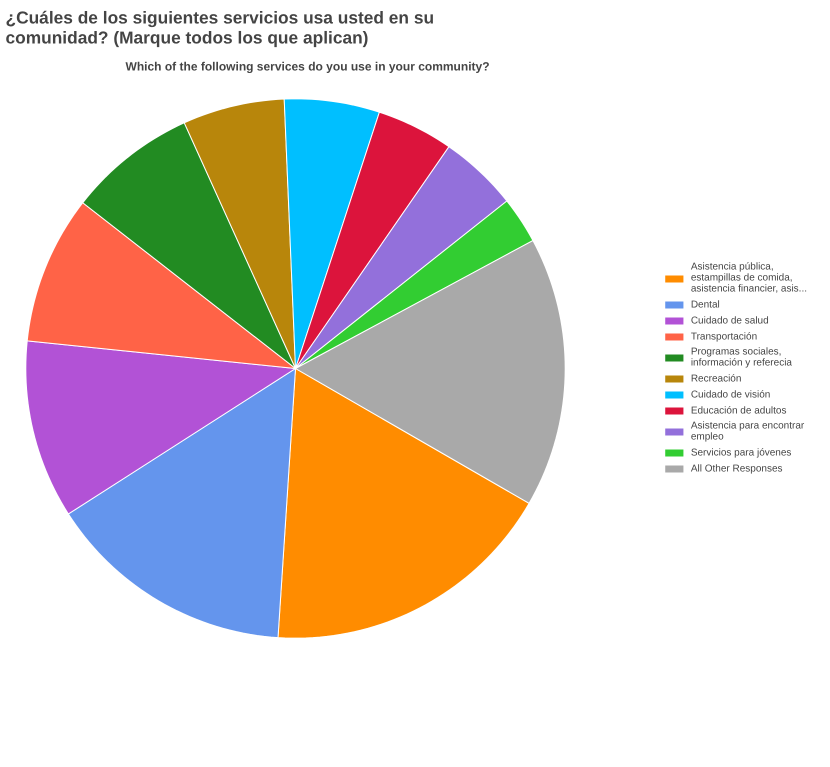 The height and width of the screenshot is (767, 830). What do you see at coordinates (716, 378) in the screenshot?
I see `legend-label: Recreación` at bounding box center [716, 378].